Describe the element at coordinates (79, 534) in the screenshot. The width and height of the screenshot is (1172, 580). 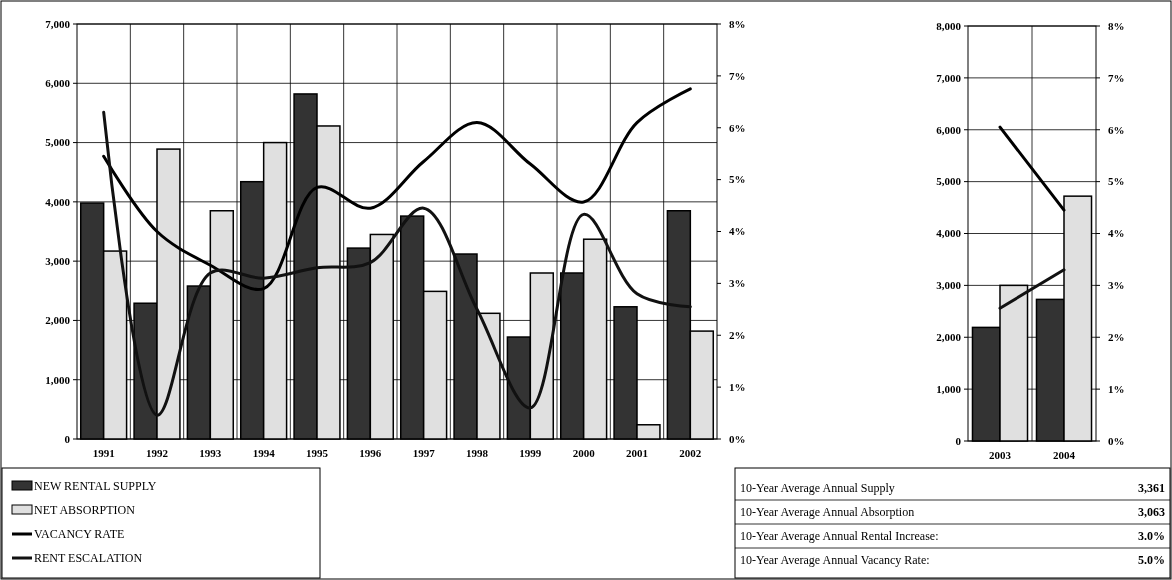
I see `legend-label: VACANCY RATE` at that location.